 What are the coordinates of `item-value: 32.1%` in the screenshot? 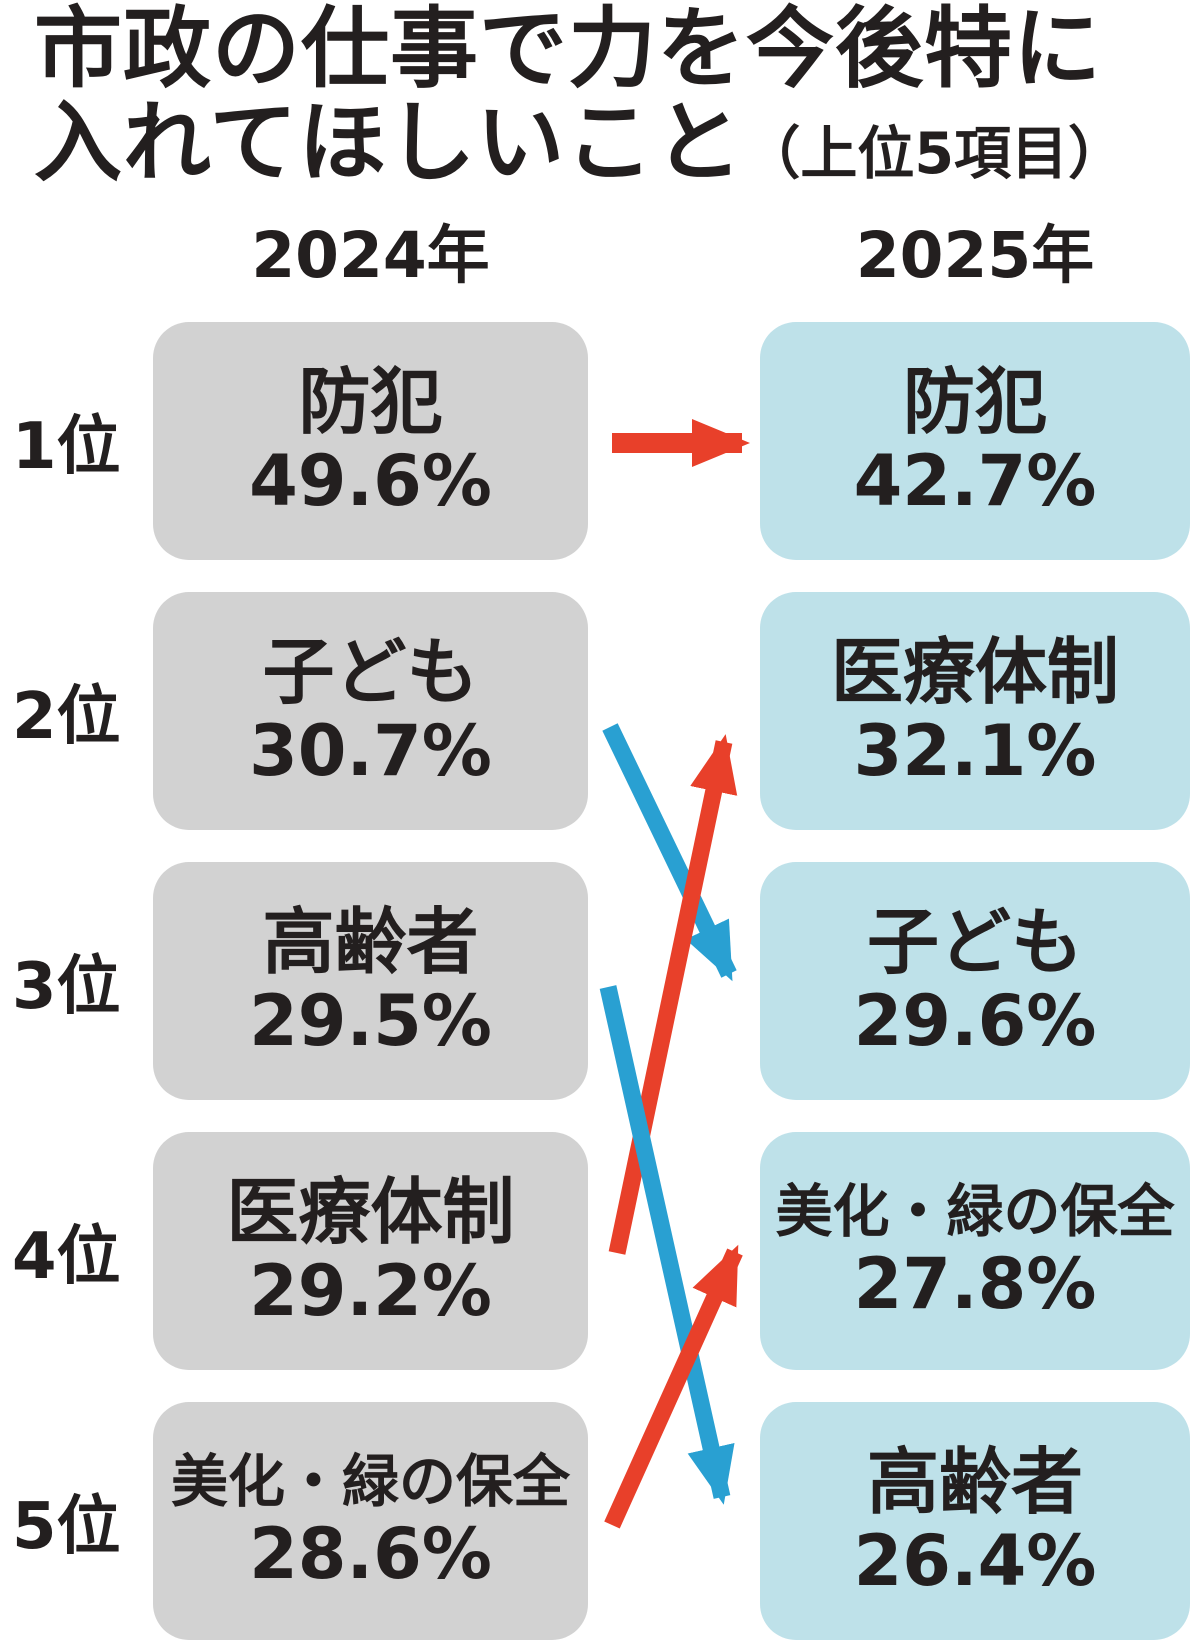 It's located at (975, 751).